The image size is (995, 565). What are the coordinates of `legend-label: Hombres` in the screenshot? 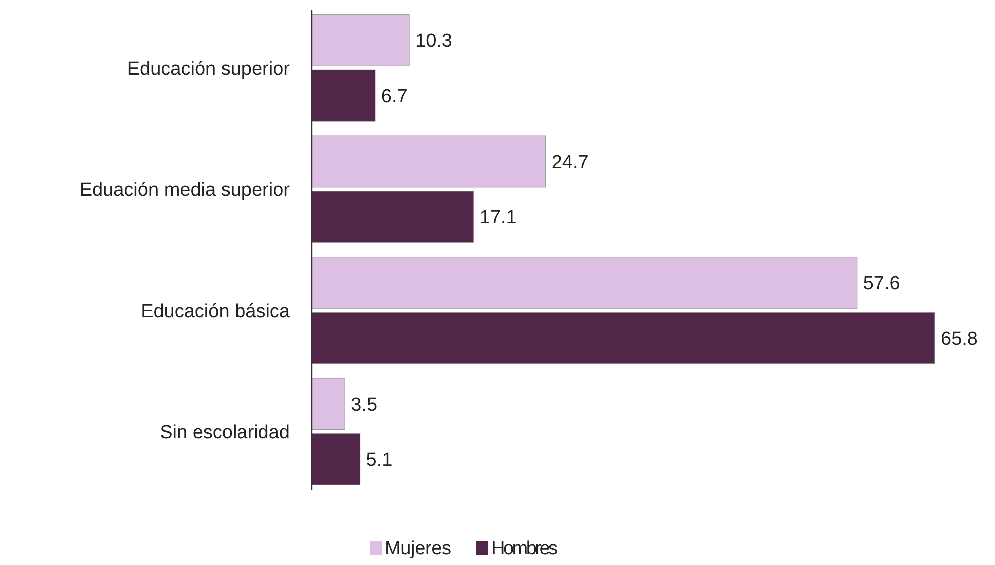 It's located at (525, 549).